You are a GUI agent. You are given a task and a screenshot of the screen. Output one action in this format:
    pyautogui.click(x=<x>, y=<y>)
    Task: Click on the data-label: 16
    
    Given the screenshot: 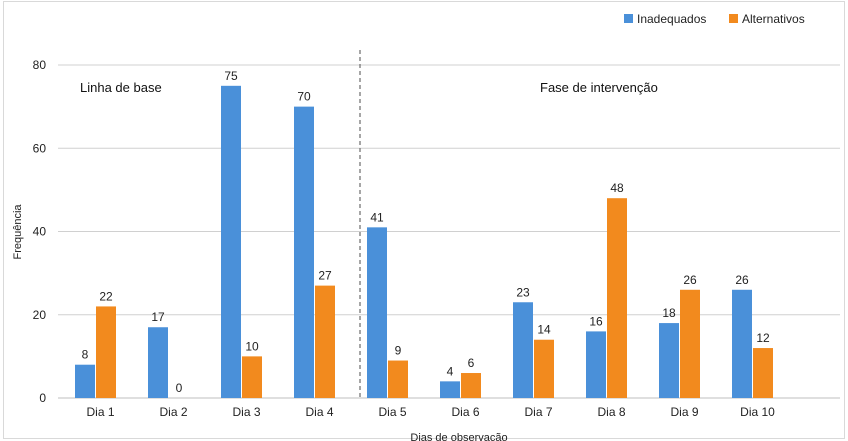 What is the action you would take?
    pyautogui.click(x=596, y=321)
    